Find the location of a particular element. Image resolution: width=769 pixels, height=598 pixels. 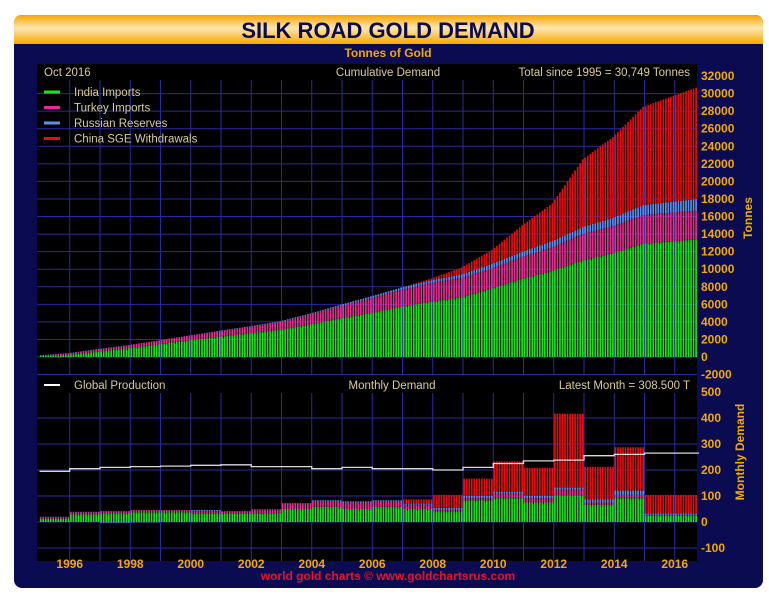

legend-label: India Imports is located at coordinates (107, 93).